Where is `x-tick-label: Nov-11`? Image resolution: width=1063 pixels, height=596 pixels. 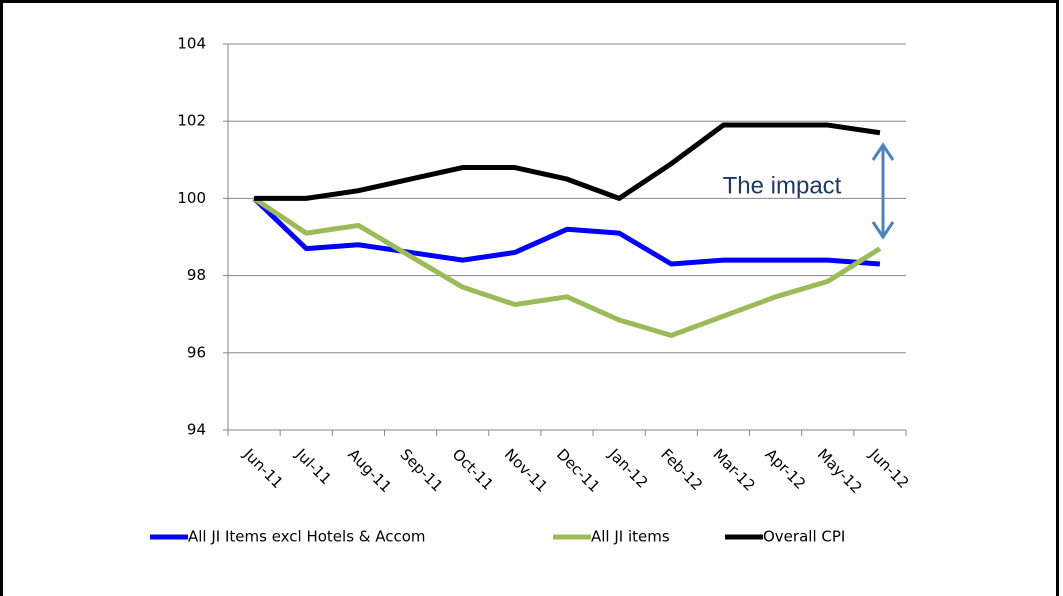
x-tick-label: Nov-11 is located at coordinates (526, 470).